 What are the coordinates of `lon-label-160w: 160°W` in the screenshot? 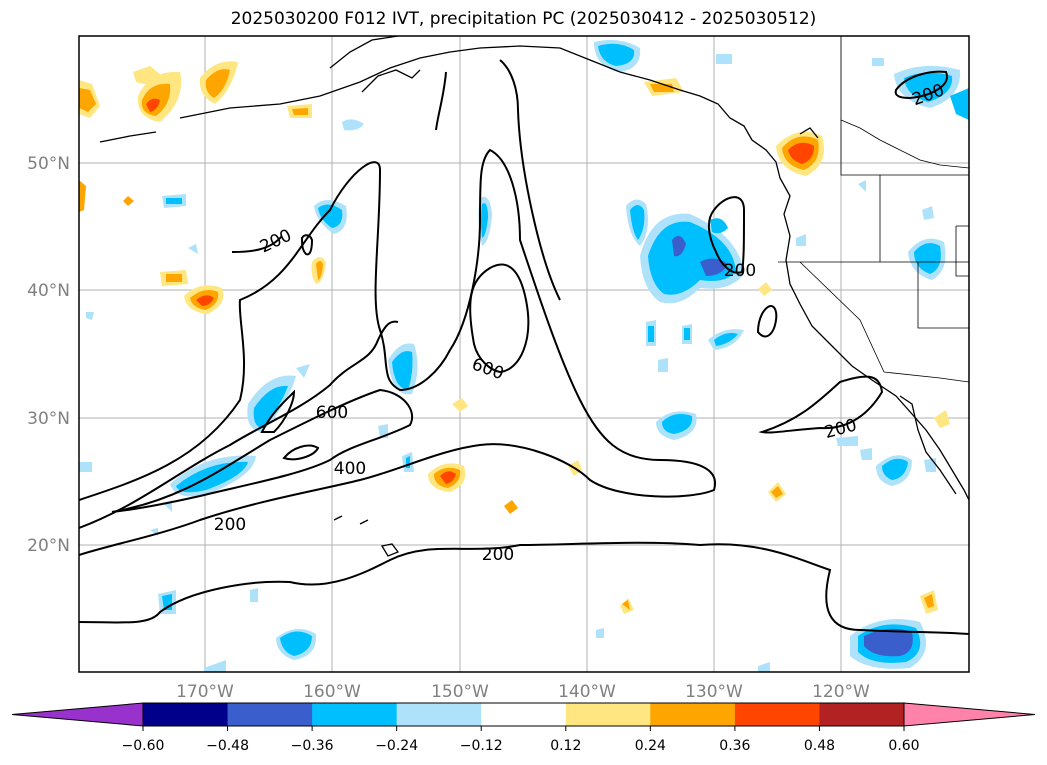 It's located at (332, 692).